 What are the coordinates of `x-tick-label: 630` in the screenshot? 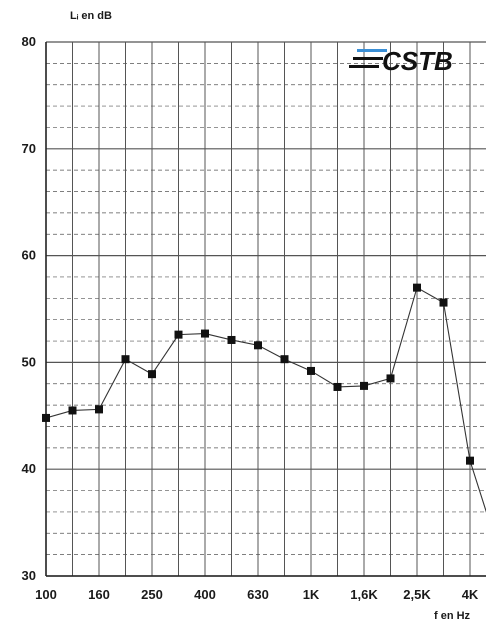 It's located at (258, 594).